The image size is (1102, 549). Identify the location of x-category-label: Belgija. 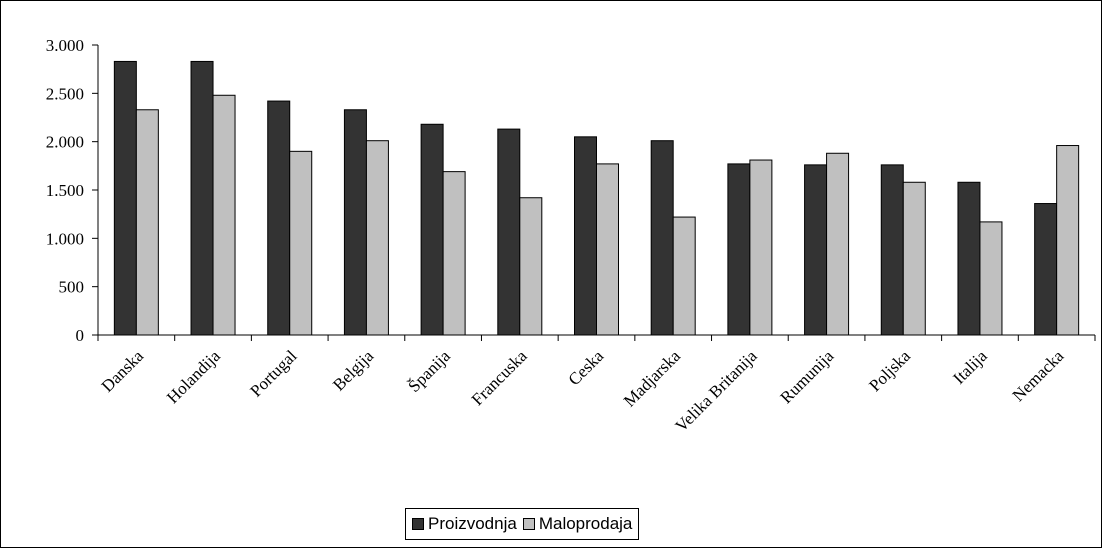
(353, 370).